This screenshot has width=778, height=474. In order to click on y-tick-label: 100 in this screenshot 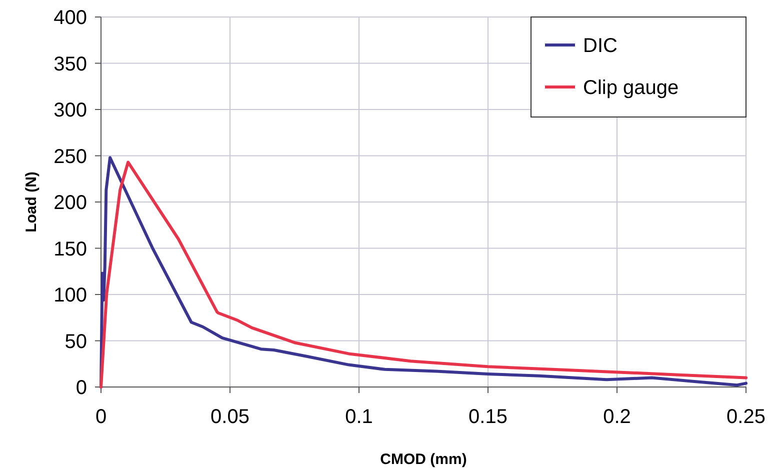, I will do `click(70, 295)`.